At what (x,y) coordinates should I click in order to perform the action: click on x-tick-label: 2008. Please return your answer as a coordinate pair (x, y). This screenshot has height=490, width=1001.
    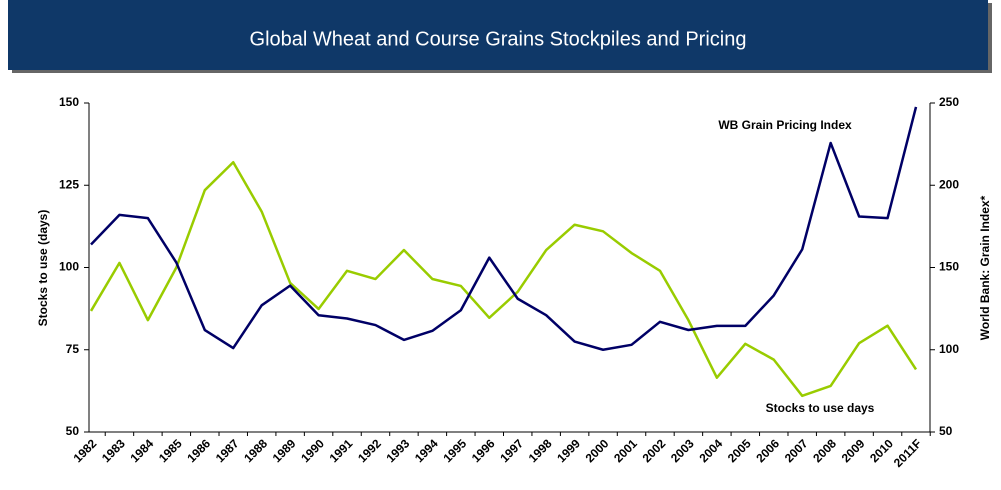
    Looking at the image, I should click on (824, 450).